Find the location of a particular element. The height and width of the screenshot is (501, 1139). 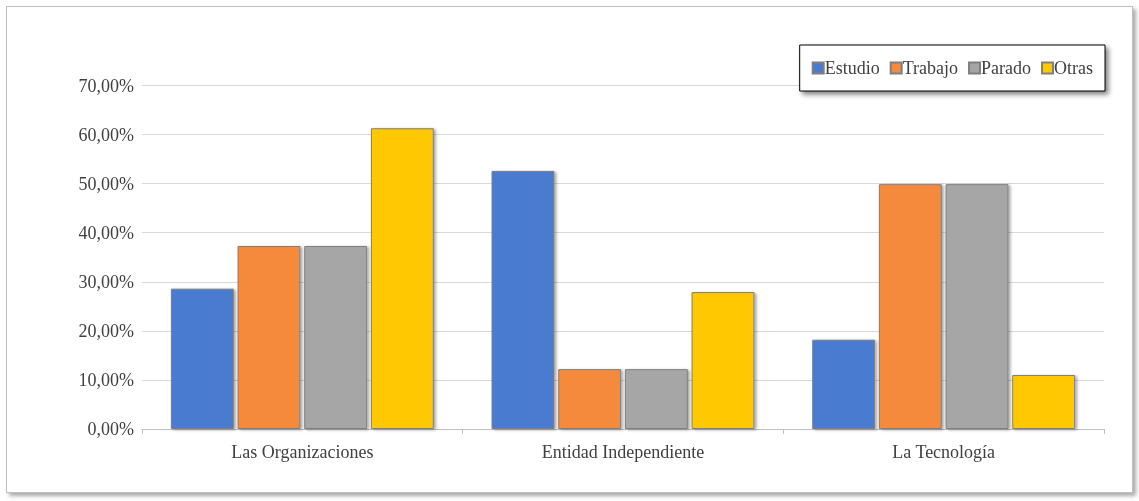

y-tick-label: 30,00% is located at coordinates (106, 281).